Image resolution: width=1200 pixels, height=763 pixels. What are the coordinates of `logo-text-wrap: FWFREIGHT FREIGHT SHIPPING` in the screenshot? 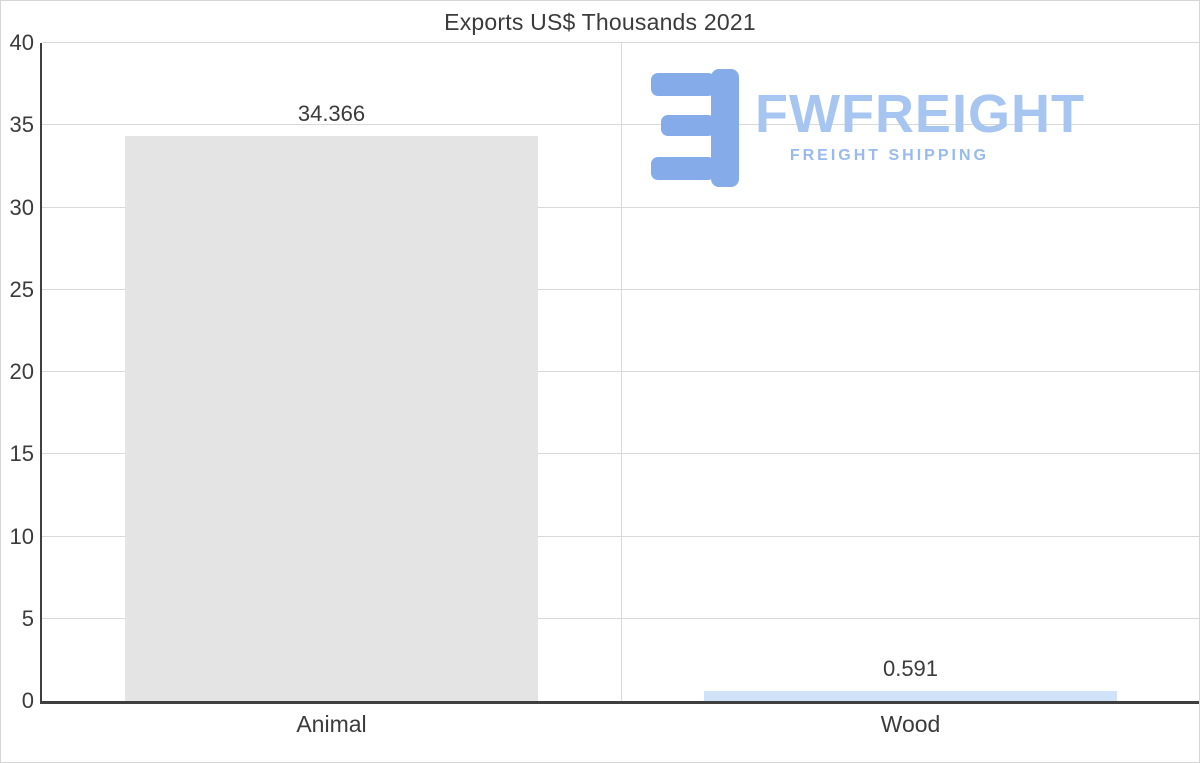 It's located at (920, 117).